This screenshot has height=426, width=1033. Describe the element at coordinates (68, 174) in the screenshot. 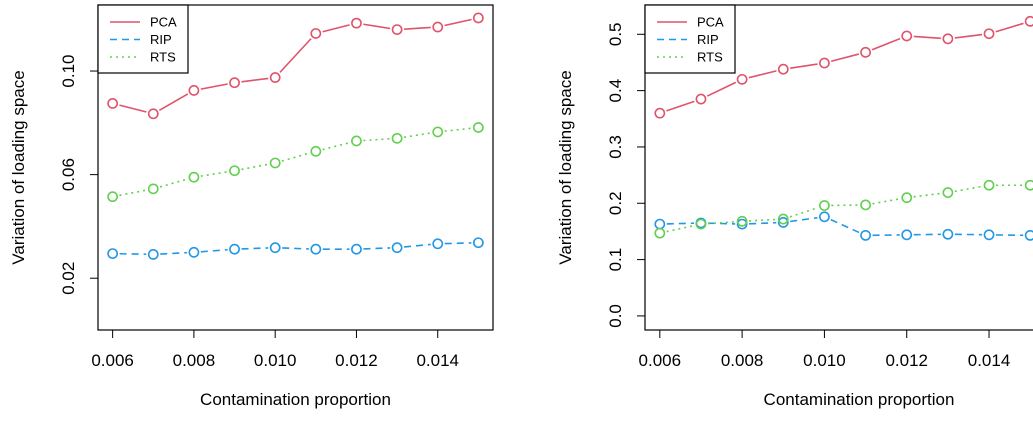

I see `y-tick-label: 0.06` at that location.